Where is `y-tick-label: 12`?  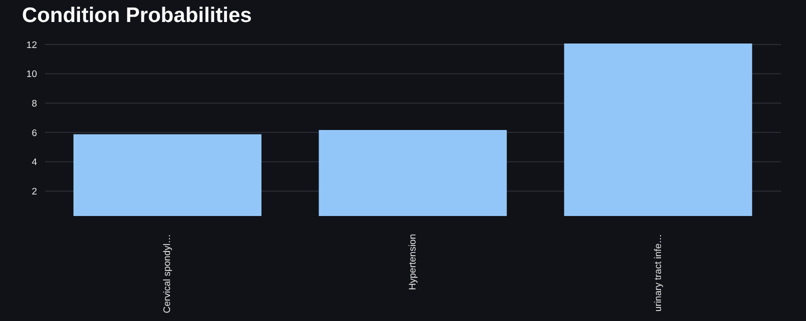 y-tick-label: 12 is located at coordinates (31, 45).